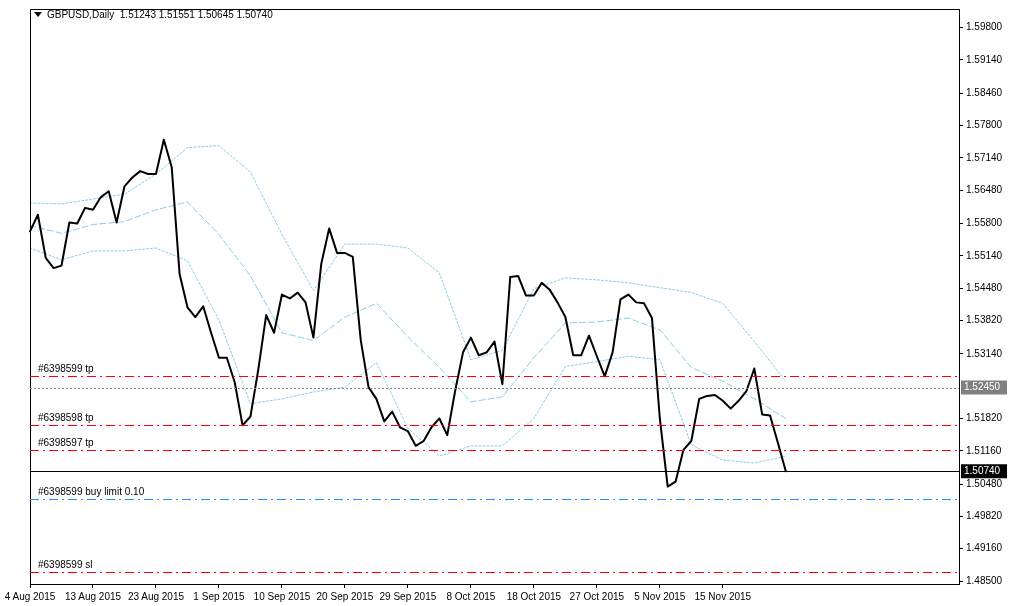 The image size is (1013, 606). I want to click on x-tick-label: 23 Aug 2015, so click(156, 596).